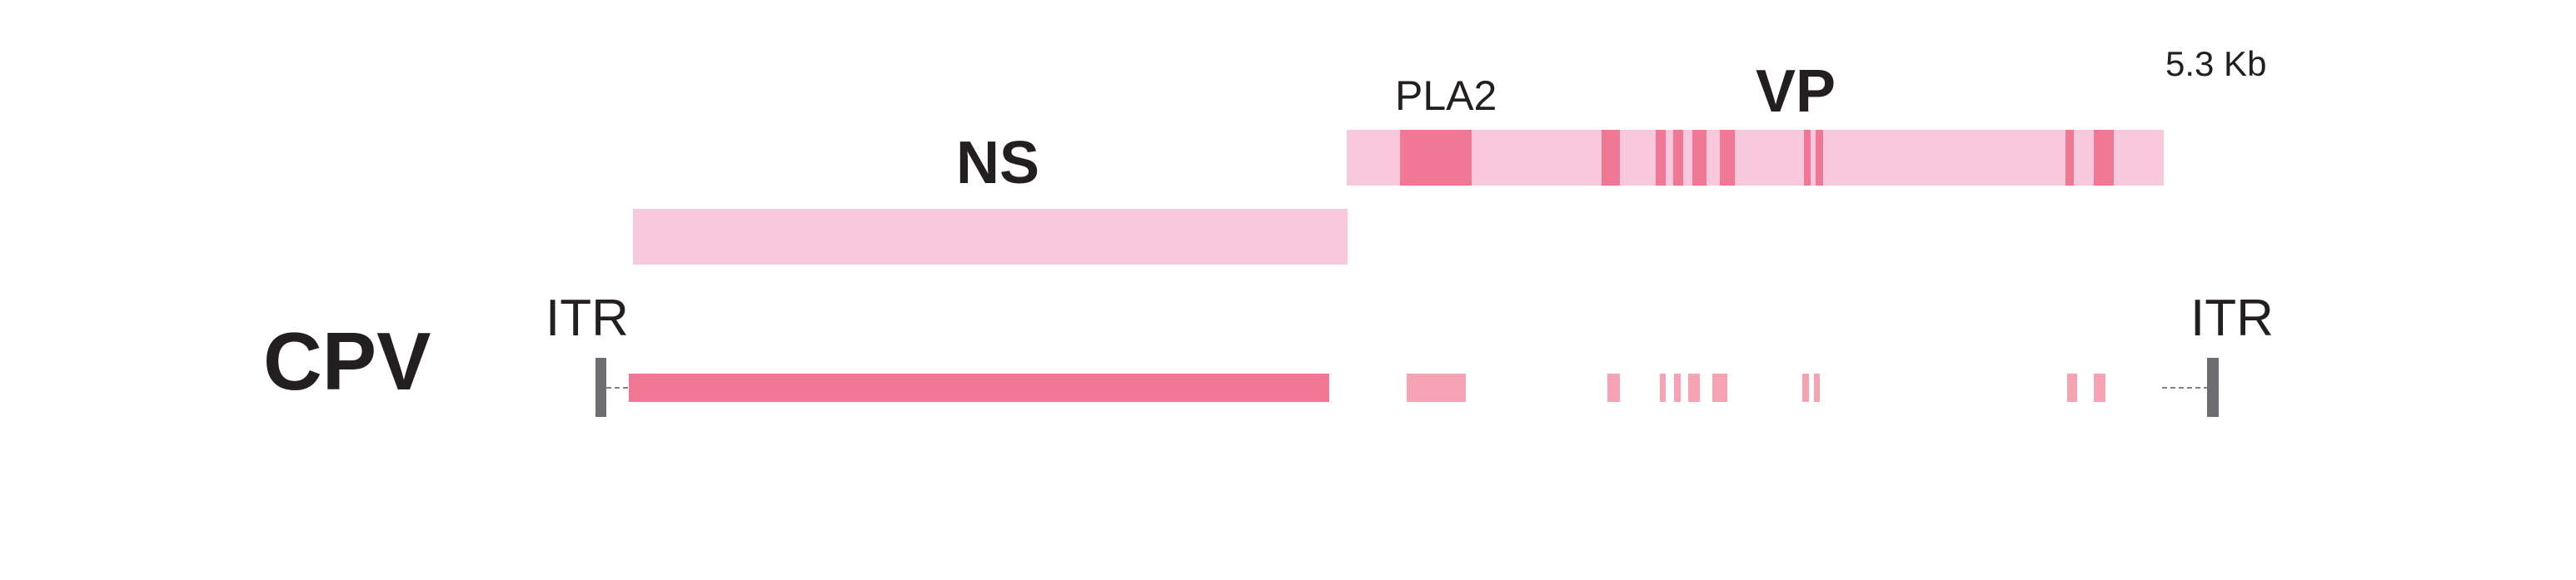 The width and height of the screenshot is (2576, 580). What do you see at coordinates (2232, 318) in the screenshot?
I see `itr-right-label: ITR` at bounding box center [2232, 318].